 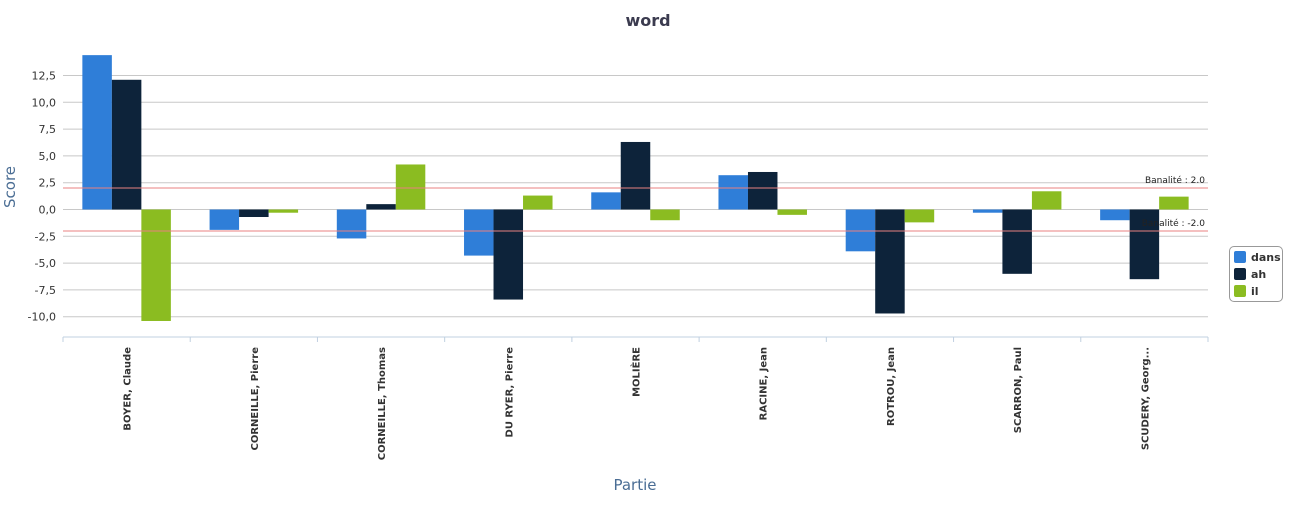 I want to click on x-tick-label: MOLIÈRE, so click(x=636, y=372).